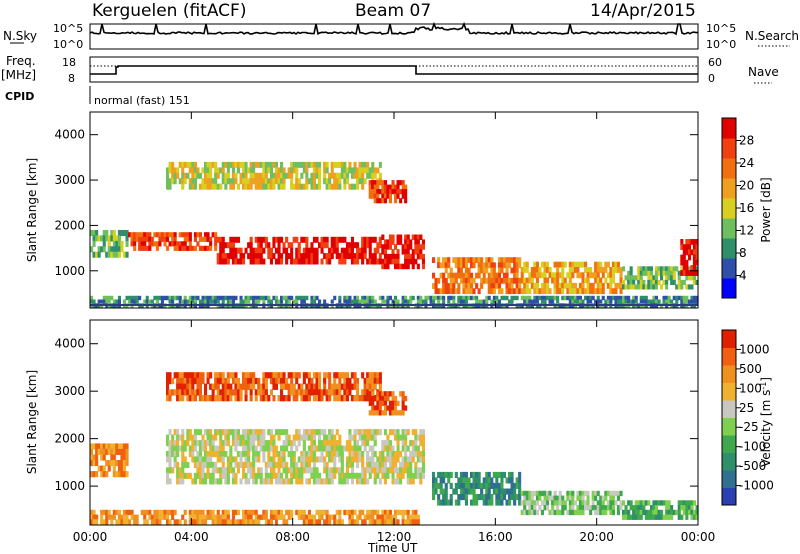 This screenshot has width=800, height=554. Describe the element at coordinates (191, 537) in the screenshot. I see `time-tick-1: 04:00` at that location.